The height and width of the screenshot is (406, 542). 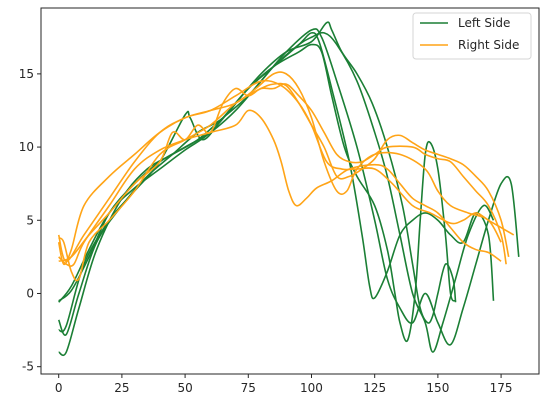 I want to click on x-tick-label: 75, so click(x=248, y=388).